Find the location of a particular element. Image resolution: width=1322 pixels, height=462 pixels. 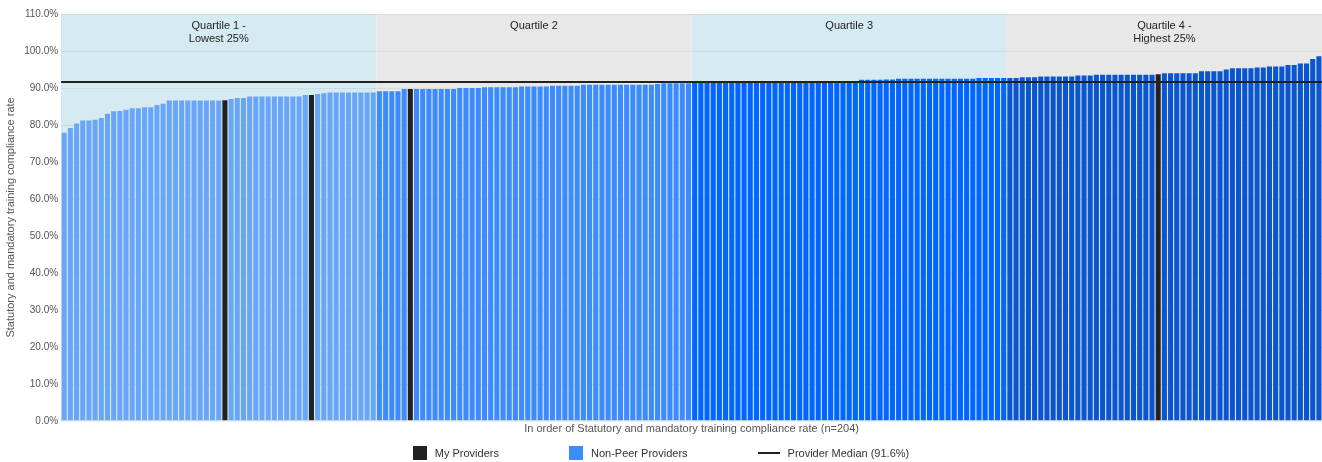

annotation: Quartile 3 is located at coordinates (849, 24).